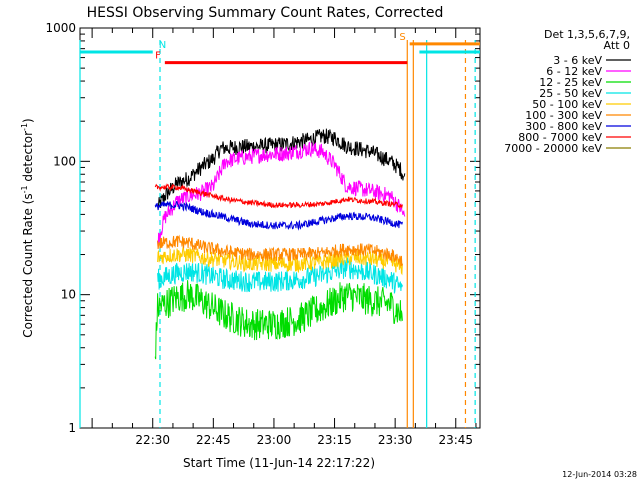  I want to click on flag-bar-label: S, so click(402, 37).